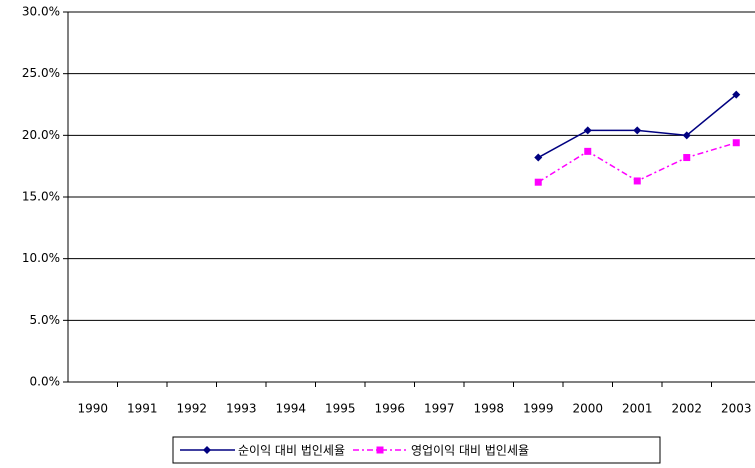 The height and width of the screenshot is (468, 755). I want to click on x-tick-label: 1996, so click(389, 409).